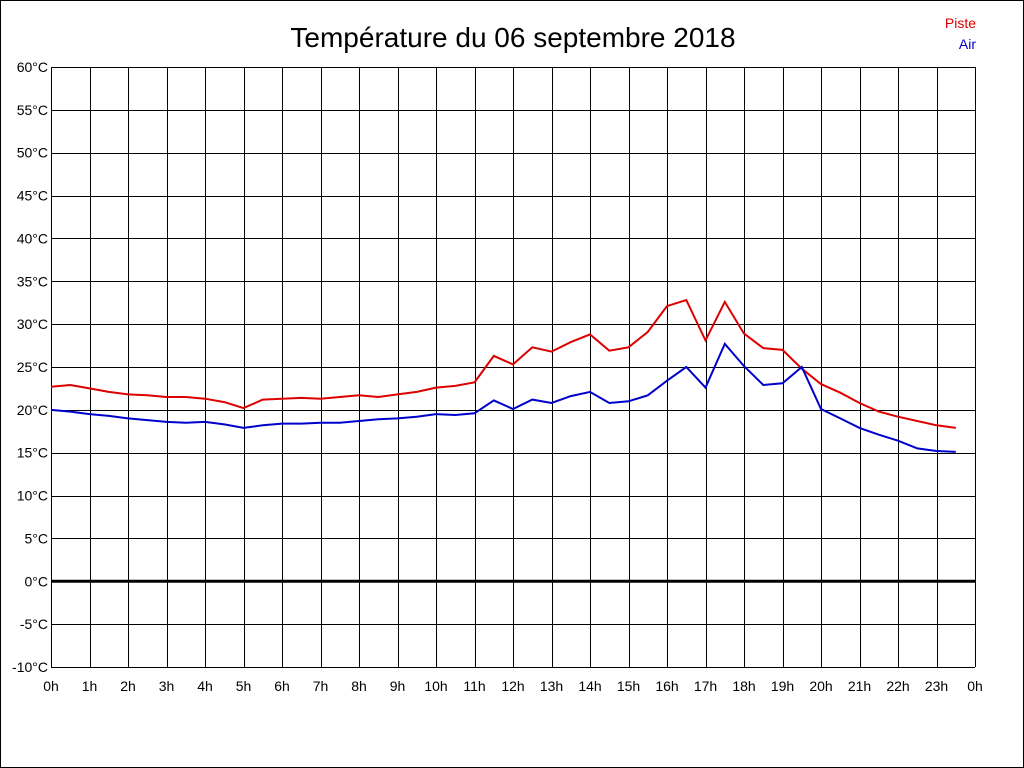 The image size is (1024, 768). I want to click on y-tick-label: 15°C, so click(32, 453).